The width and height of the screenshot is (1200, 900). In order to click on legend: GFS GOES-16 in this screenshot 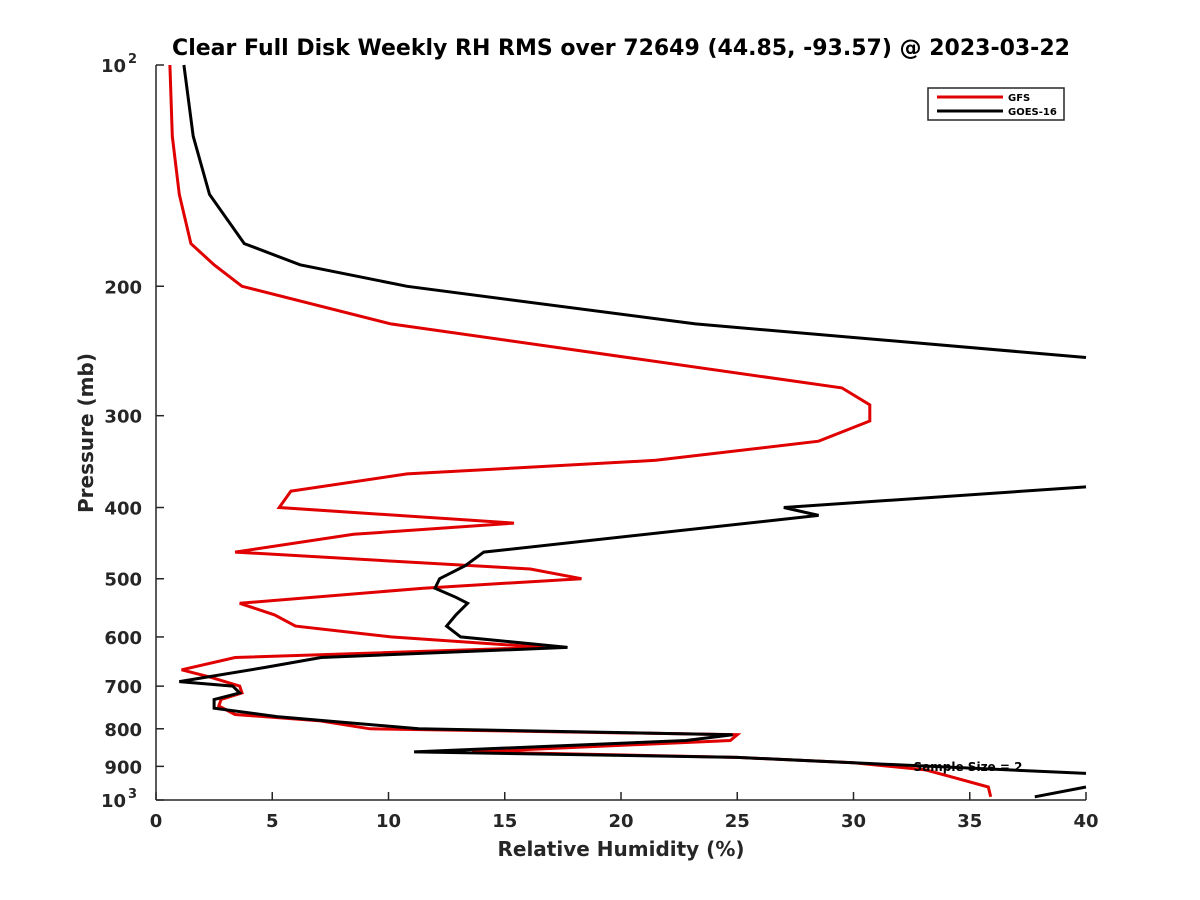, I will do `click(996, 104)`.